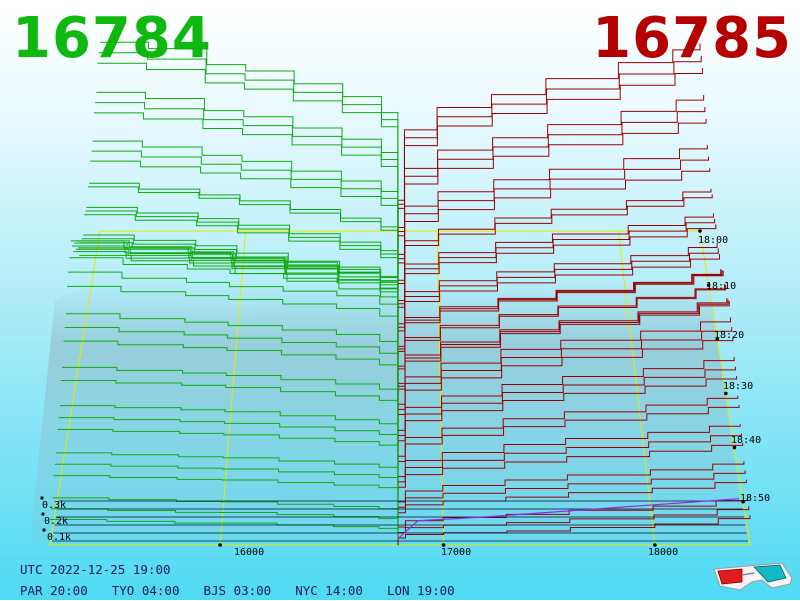  I want to click on beijing-time: BJS 03:00, so click(237, 590).